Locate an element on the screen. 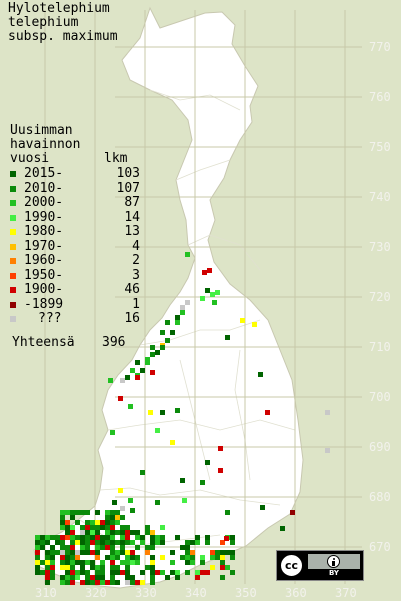 This screenshot has height=601, width=401. legend-item-label: 2000- is located at coordinates (44, 202).